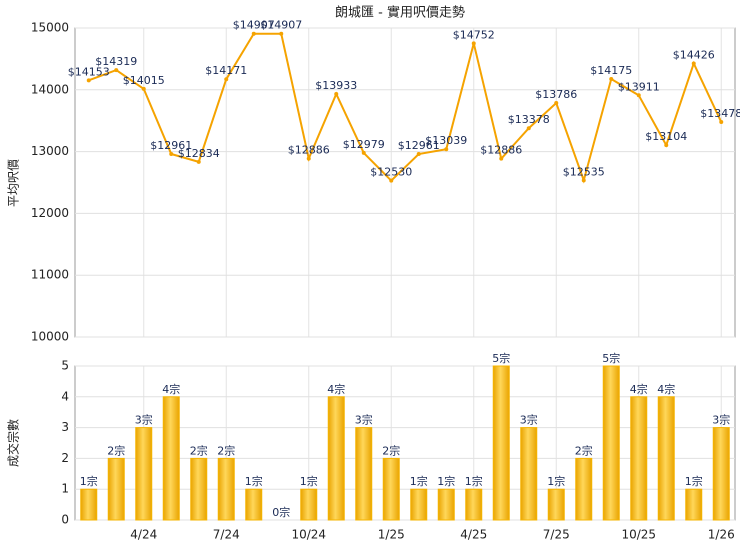 The height and width of the screenshot is (550, 740). What do you see at coordinates (336, 85) in the screenshot?
I see `data-label: $13933` at bounding box center [336, 85].